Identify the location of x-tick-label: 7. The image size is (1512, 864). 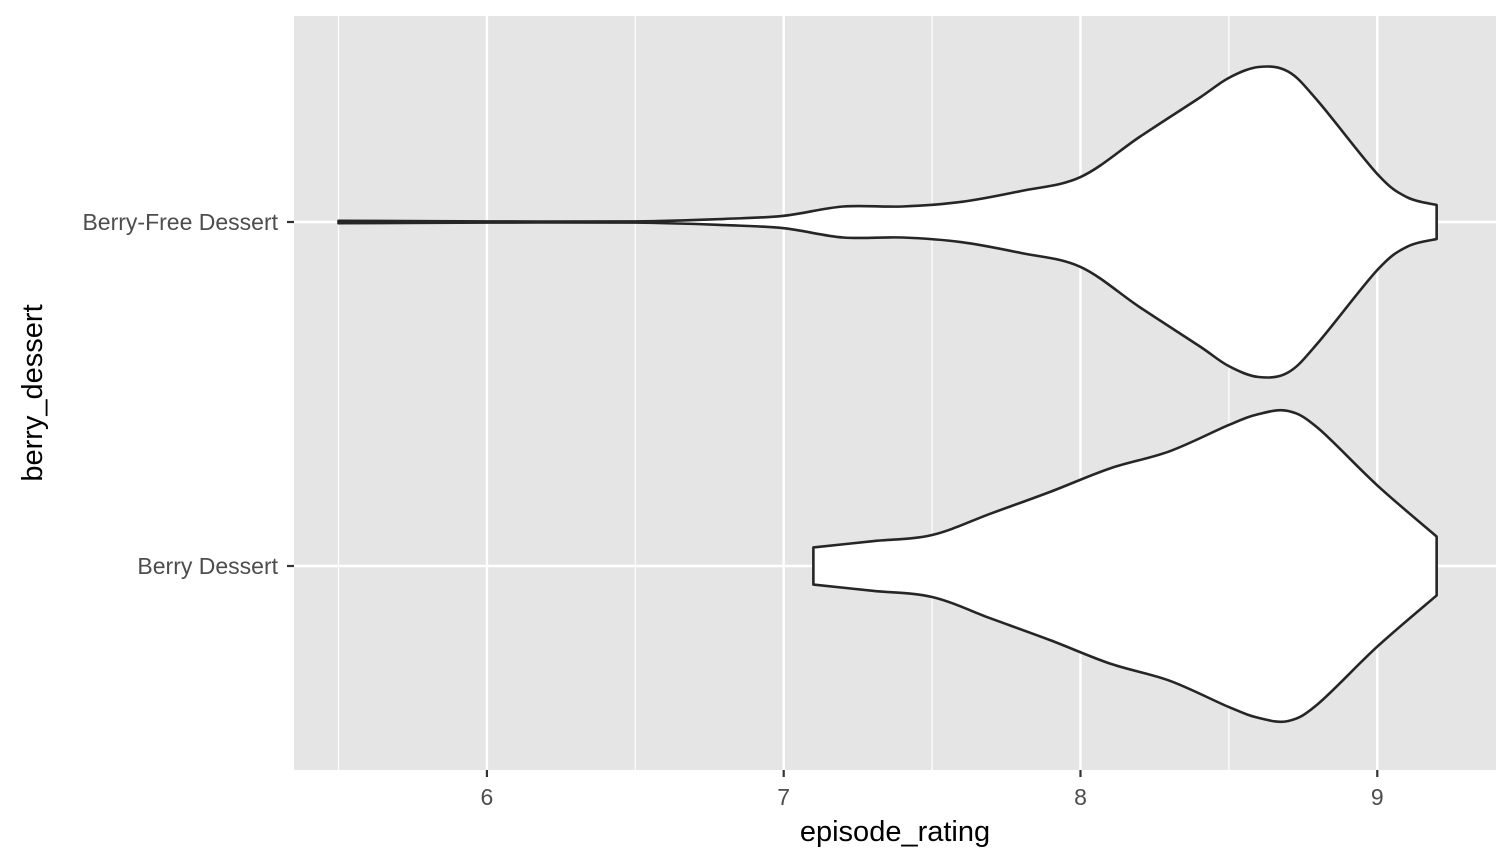
(783, 797).